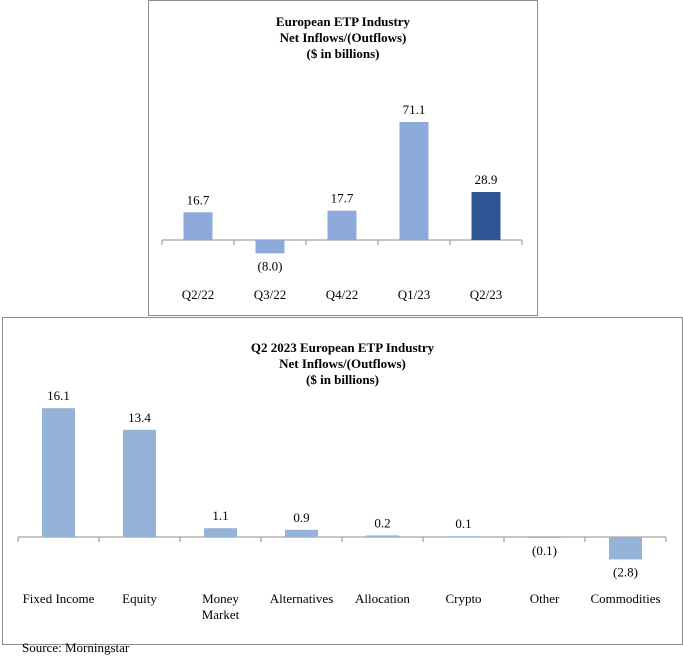  I want to click on data-label: (2.8), so click(625, 571).